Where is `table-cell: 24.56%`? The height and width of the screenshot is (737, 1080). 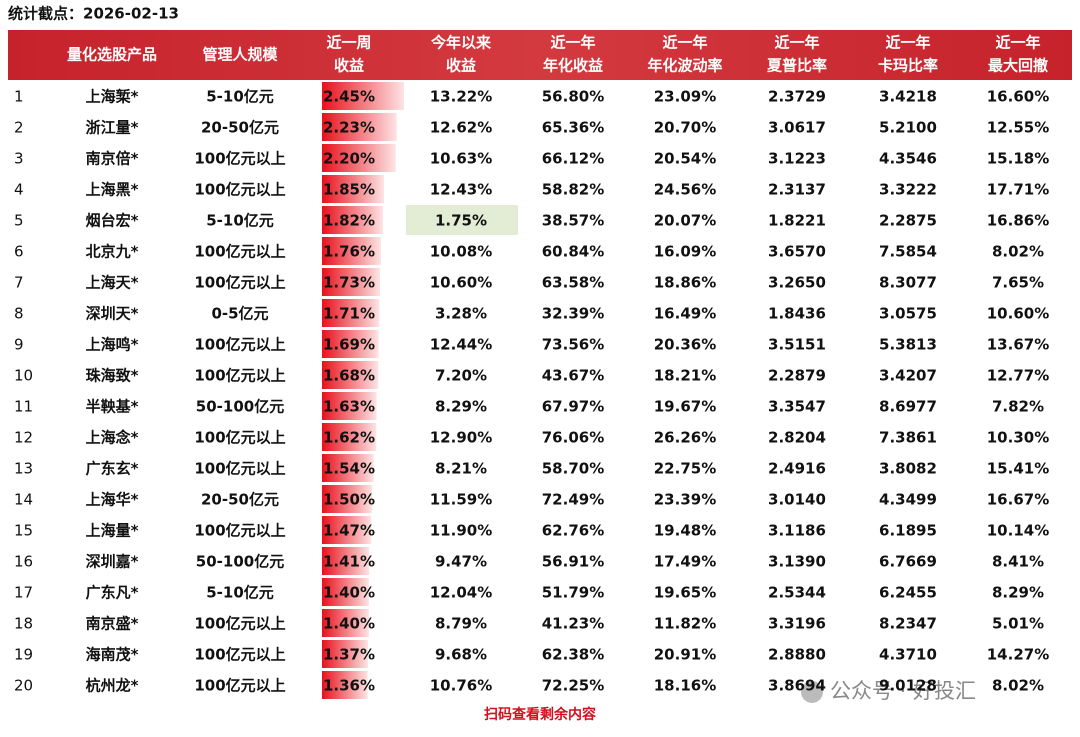
table-cell: 24.56% is located at coordinates (685, 190).